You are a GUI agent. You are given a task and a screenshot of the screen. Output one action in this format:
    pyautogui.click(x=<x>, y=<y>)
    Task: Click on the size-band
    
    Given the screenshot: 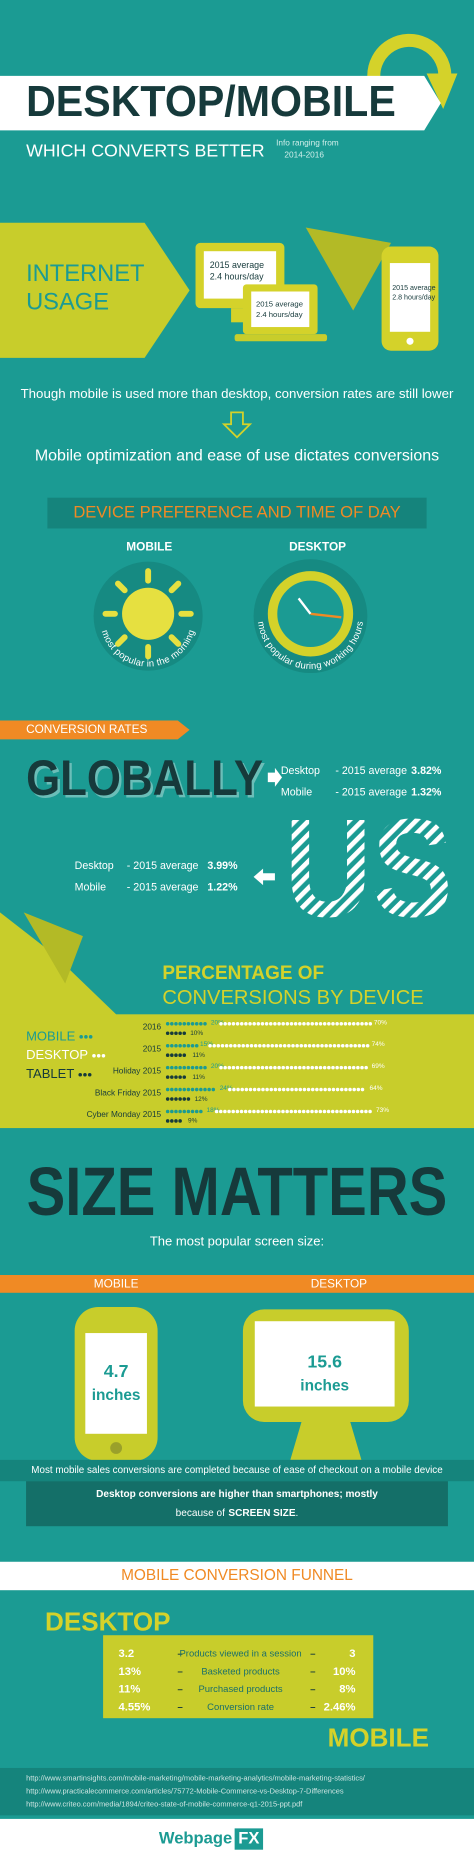 What is the action you would take?
    pyautogui.click(x=237, y=1284)
    